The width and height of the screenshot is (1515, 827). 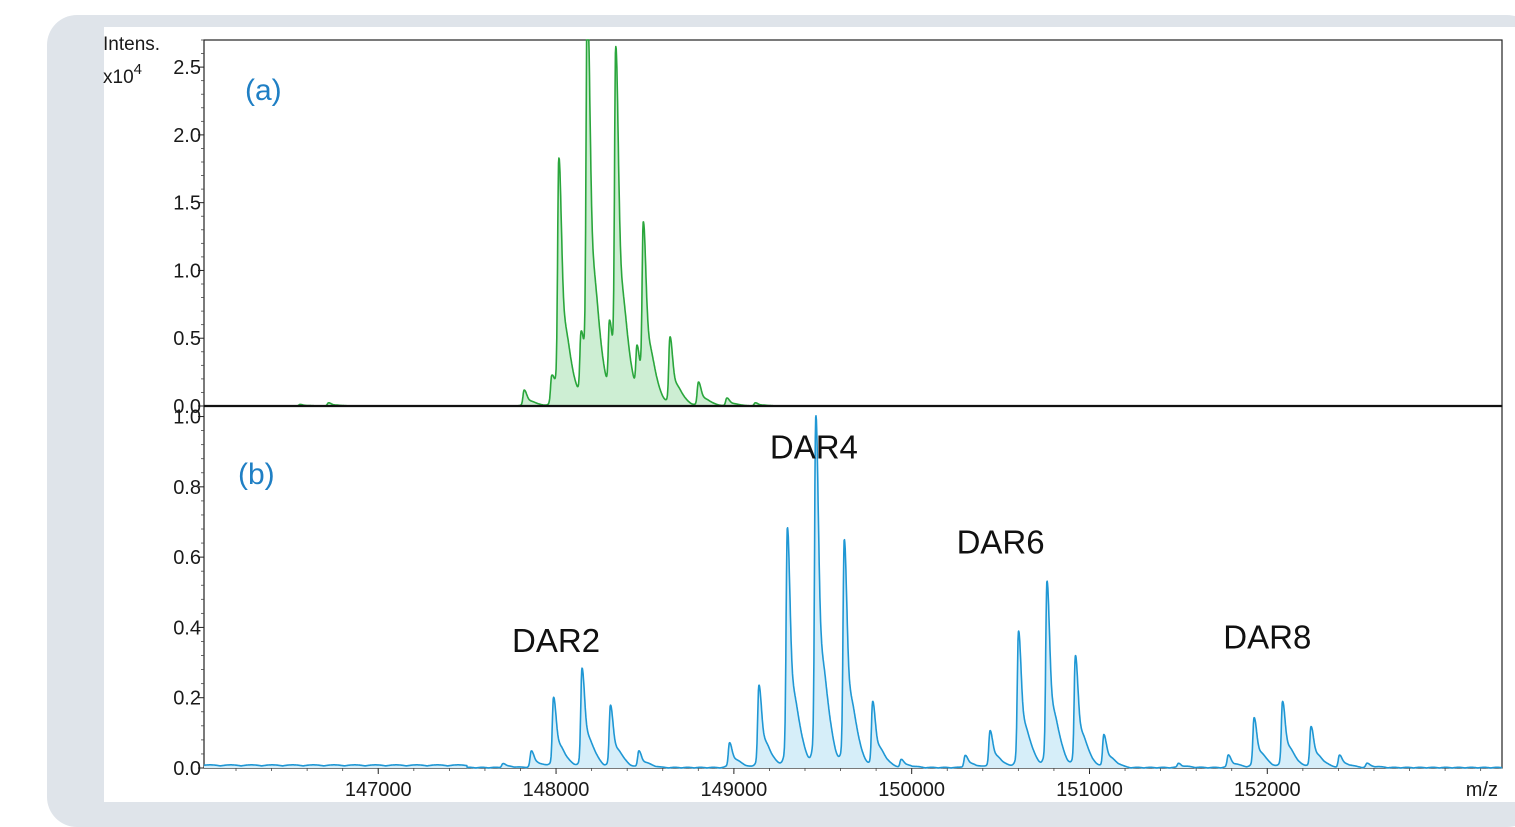 What do you see at coordinates (1267, 790) in the screenshot?
I see `x-tick-label: 152000` at bounding box center [1267, 790].